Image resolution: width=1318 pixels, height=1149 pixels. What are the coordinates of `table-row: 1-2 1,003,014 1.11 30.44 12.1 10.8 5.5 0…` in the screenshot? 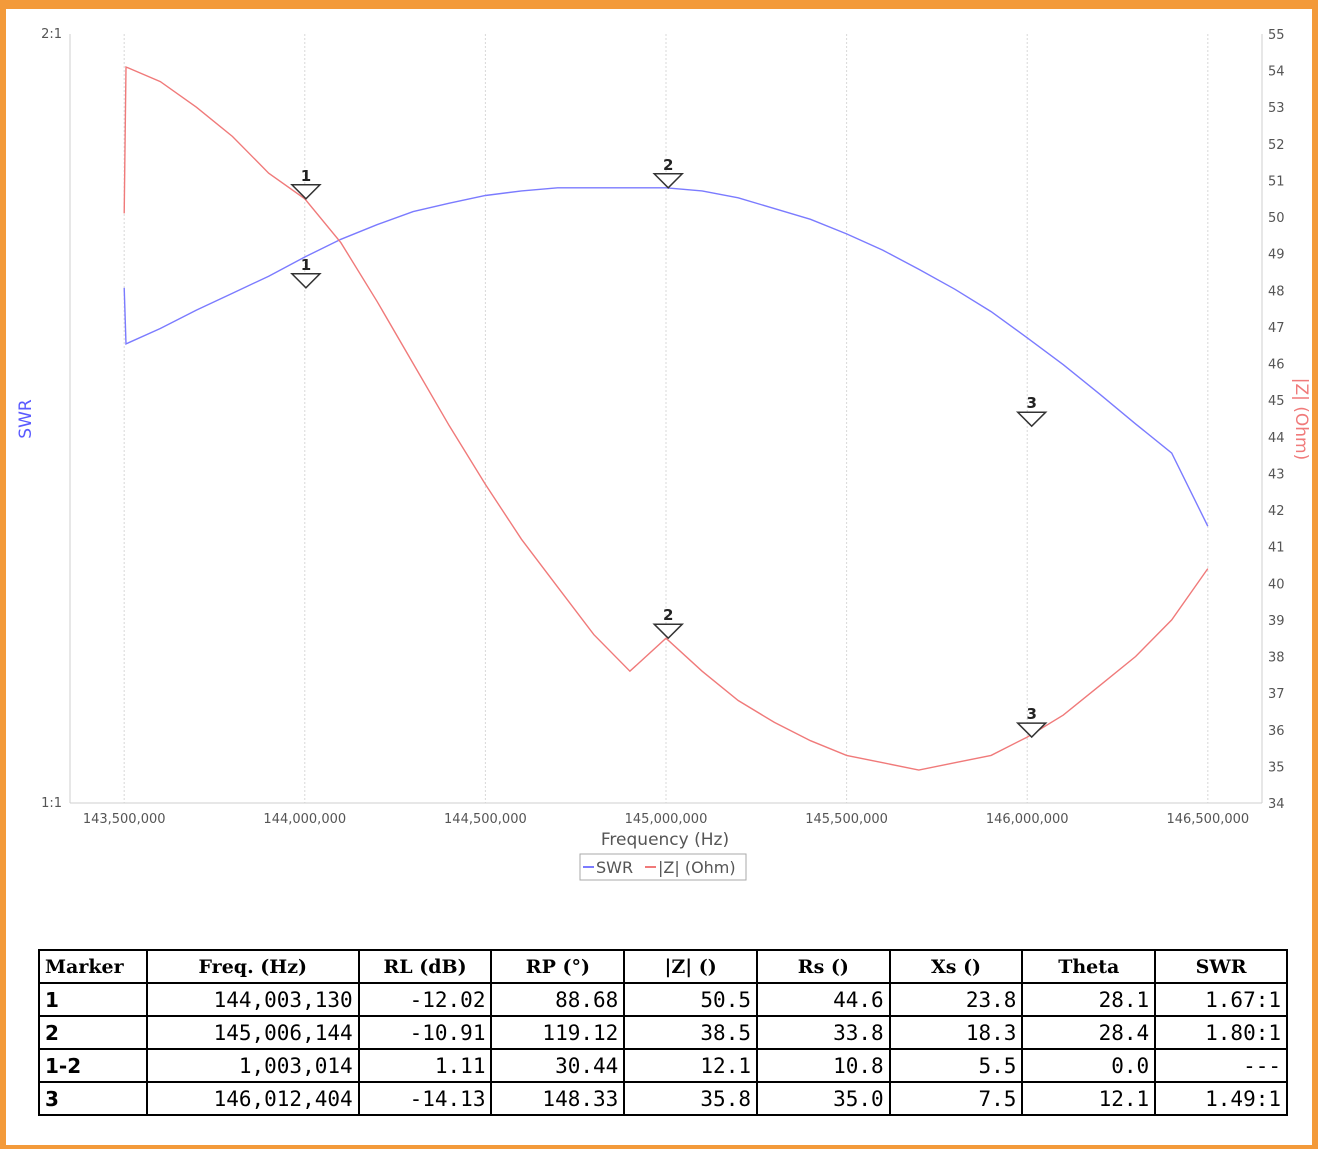 It's located at (663, 1065).